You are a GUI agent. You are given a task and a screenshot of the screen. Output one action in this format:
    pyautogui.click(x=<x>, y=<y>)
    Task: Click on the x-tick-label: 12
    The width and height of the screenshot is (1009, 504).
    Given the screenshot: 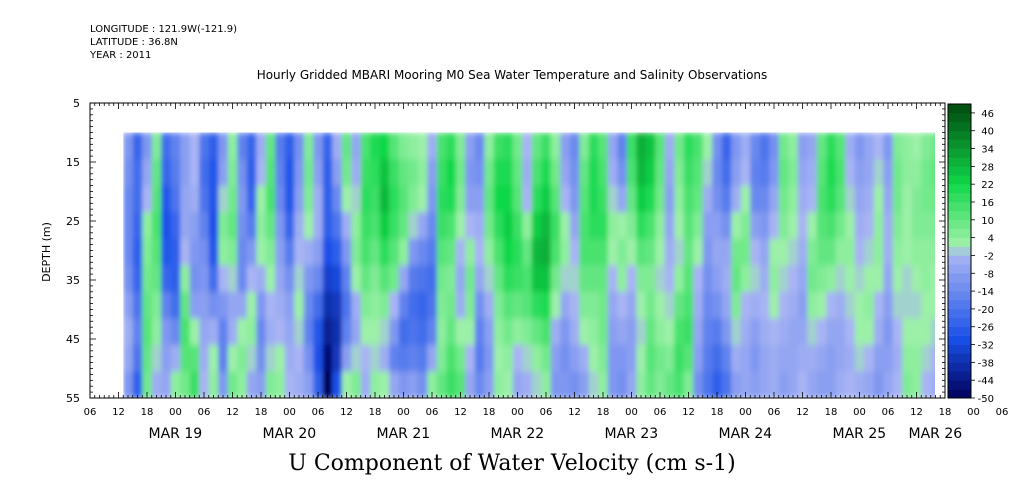 What is the action you would take?
    pyautogui.click(x=688, y=412)
    